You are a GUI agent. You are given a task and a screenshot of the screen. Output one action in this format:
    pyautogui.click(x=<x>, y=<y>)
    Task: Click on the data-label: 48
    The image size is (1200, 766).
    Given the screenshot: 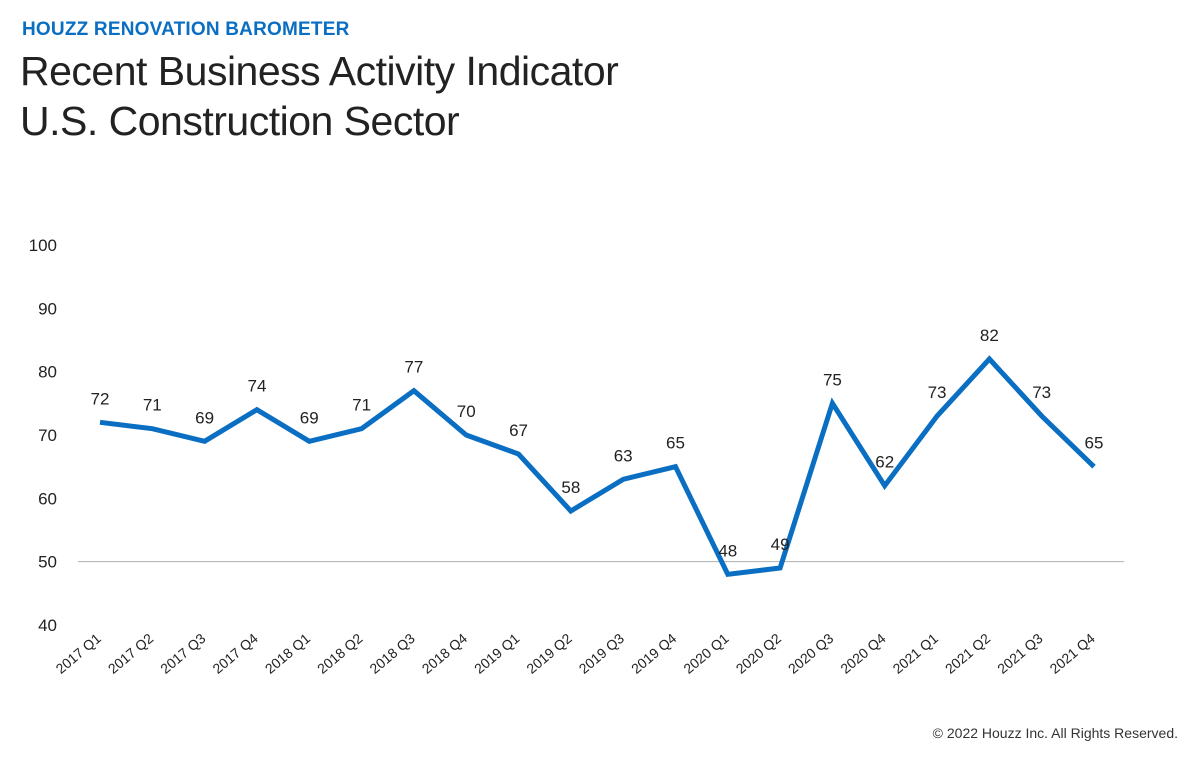 What is the action you would take?
    pyautogui.click(x=727, y=550)
    